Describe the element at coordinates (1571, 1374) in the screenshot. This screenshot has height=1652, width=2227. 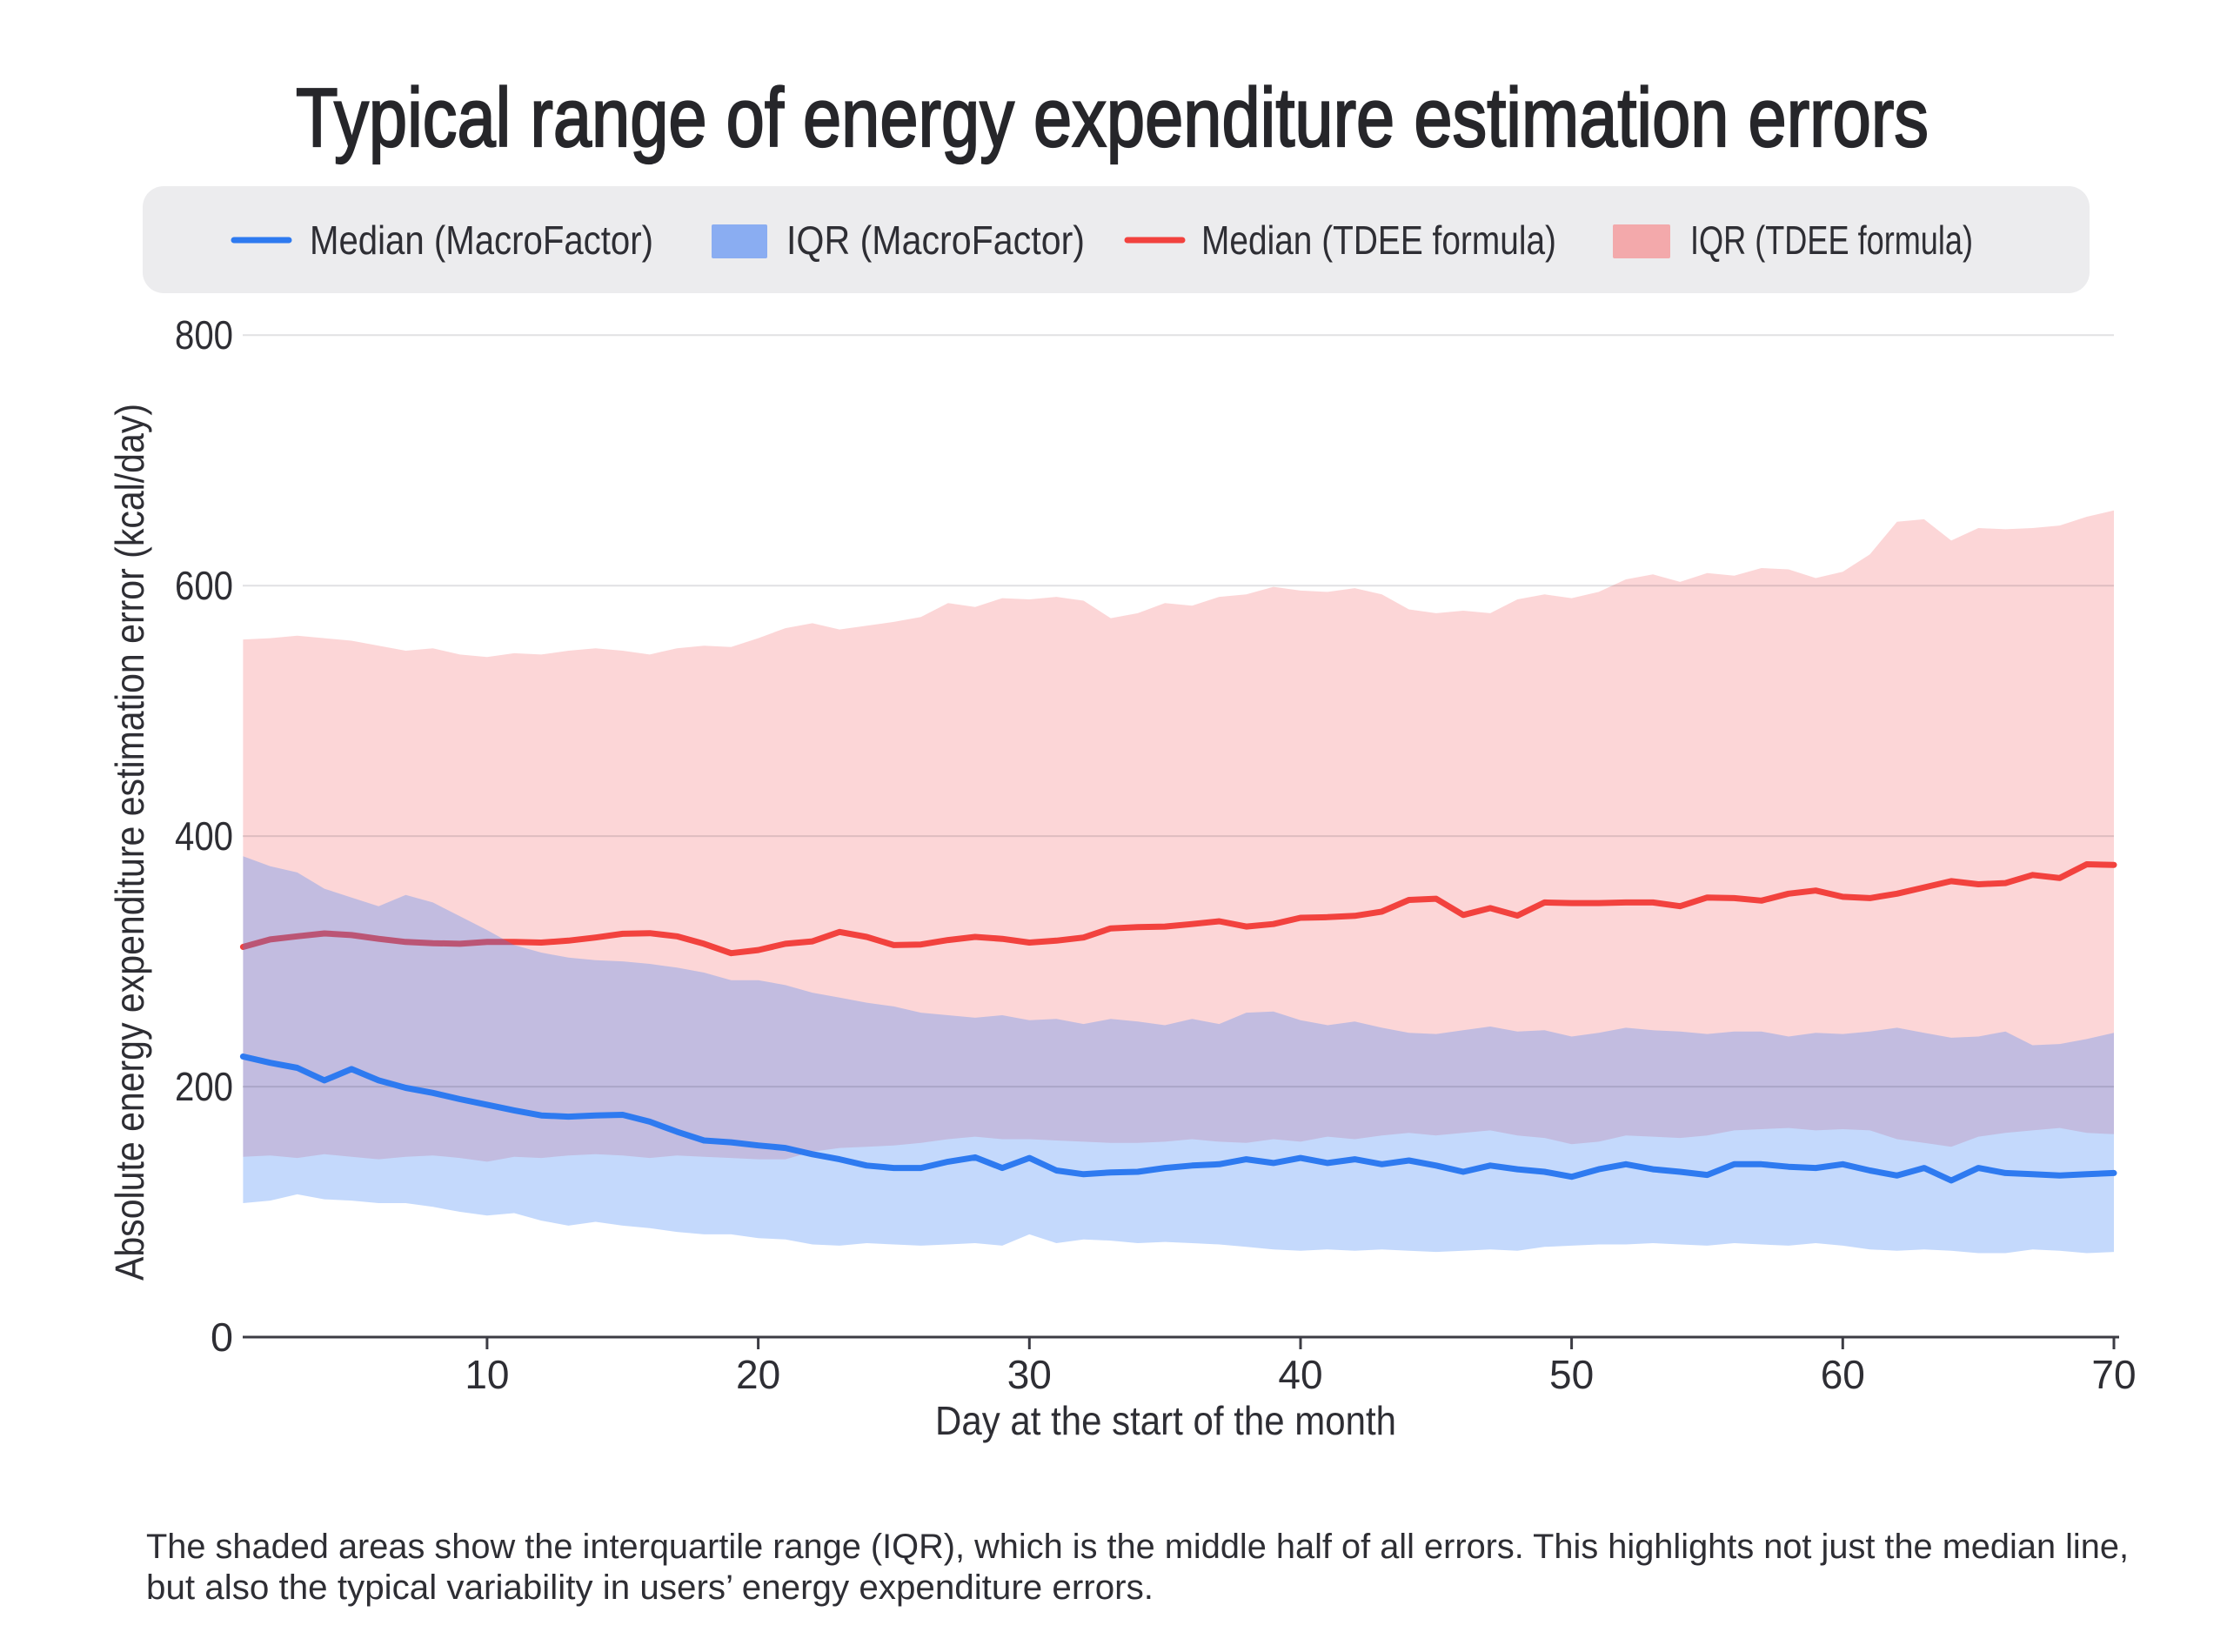
I see `svg-text: 50` at that location.